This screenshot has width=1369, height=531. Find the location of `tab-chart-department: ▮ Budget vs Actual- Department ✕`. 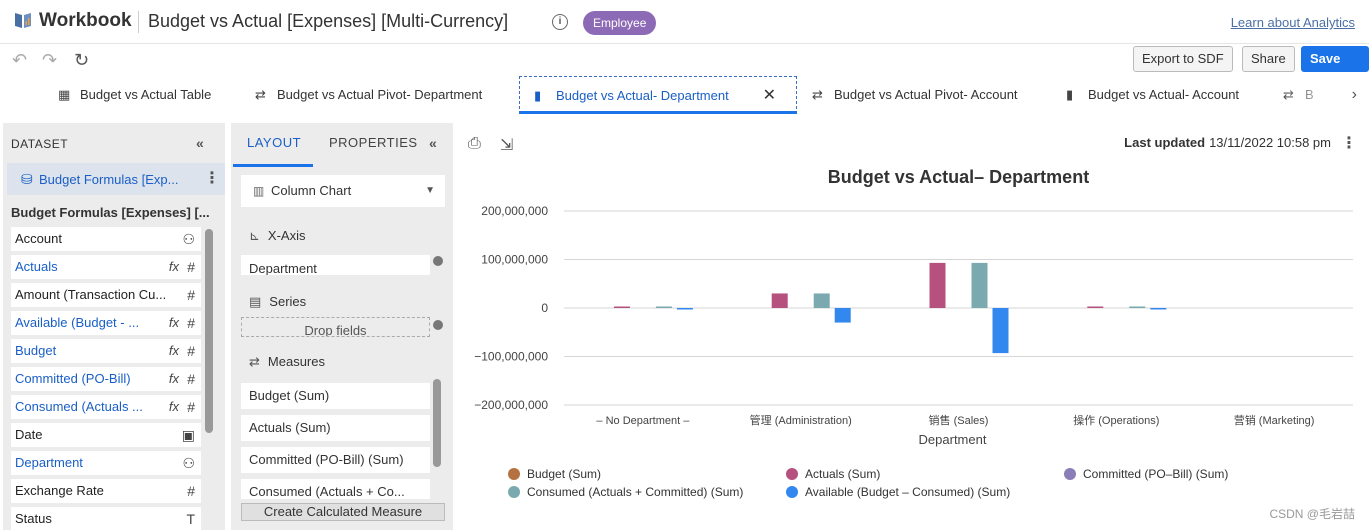

tab-chart-department: ▮ Budget vs Actual- Department ✕ is located at coordinates (658, 95).